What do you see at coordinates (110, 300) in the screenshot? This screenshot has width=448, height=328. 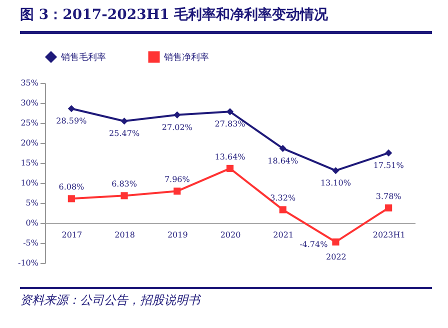 I see `text: 资料来源：公司公告，招股说明书` at bounding box center [110, 300].